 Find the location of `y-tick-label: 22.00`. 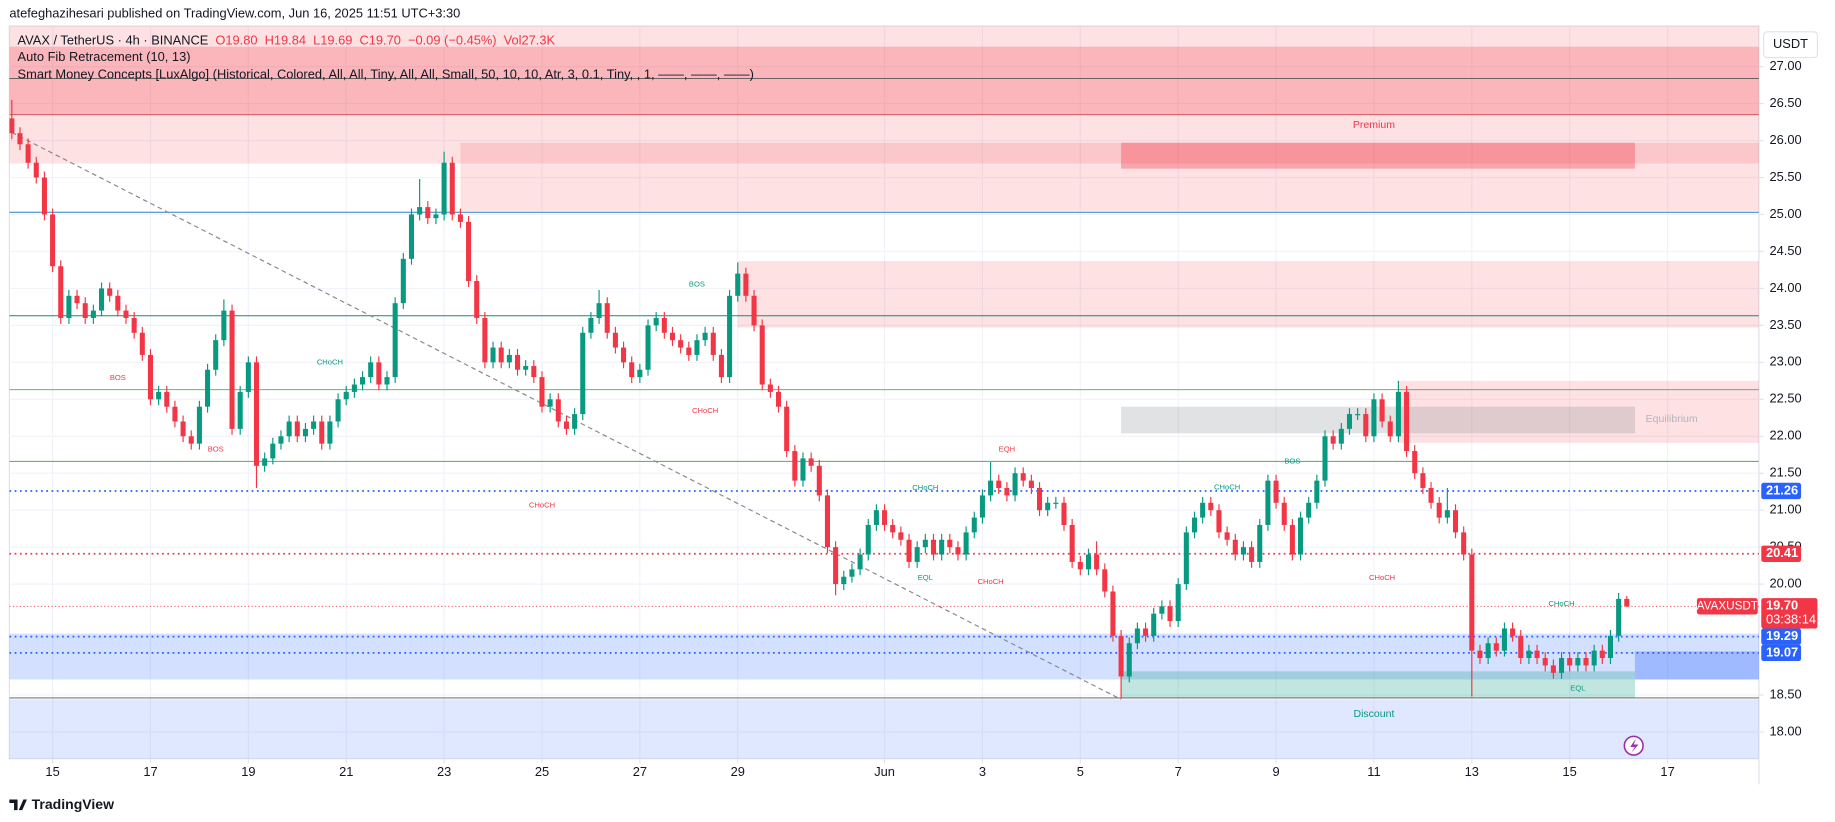

y-tick-label: 22.00 is located at coordinates (1785, 435).